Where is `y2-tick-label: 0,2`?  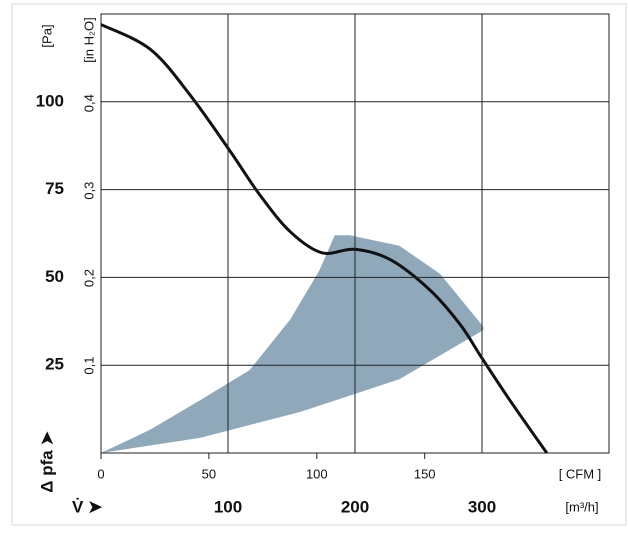 y2-tick-label: 0,2 is located at coordinates (88, 278).